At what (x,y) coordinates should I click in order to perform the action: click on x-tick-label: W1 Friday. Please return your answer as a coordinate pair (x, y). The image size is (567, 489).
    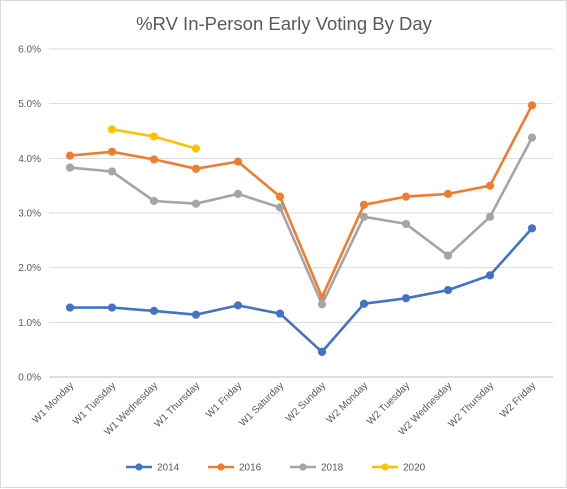
    Looking at the image, I should click on (224, 400).